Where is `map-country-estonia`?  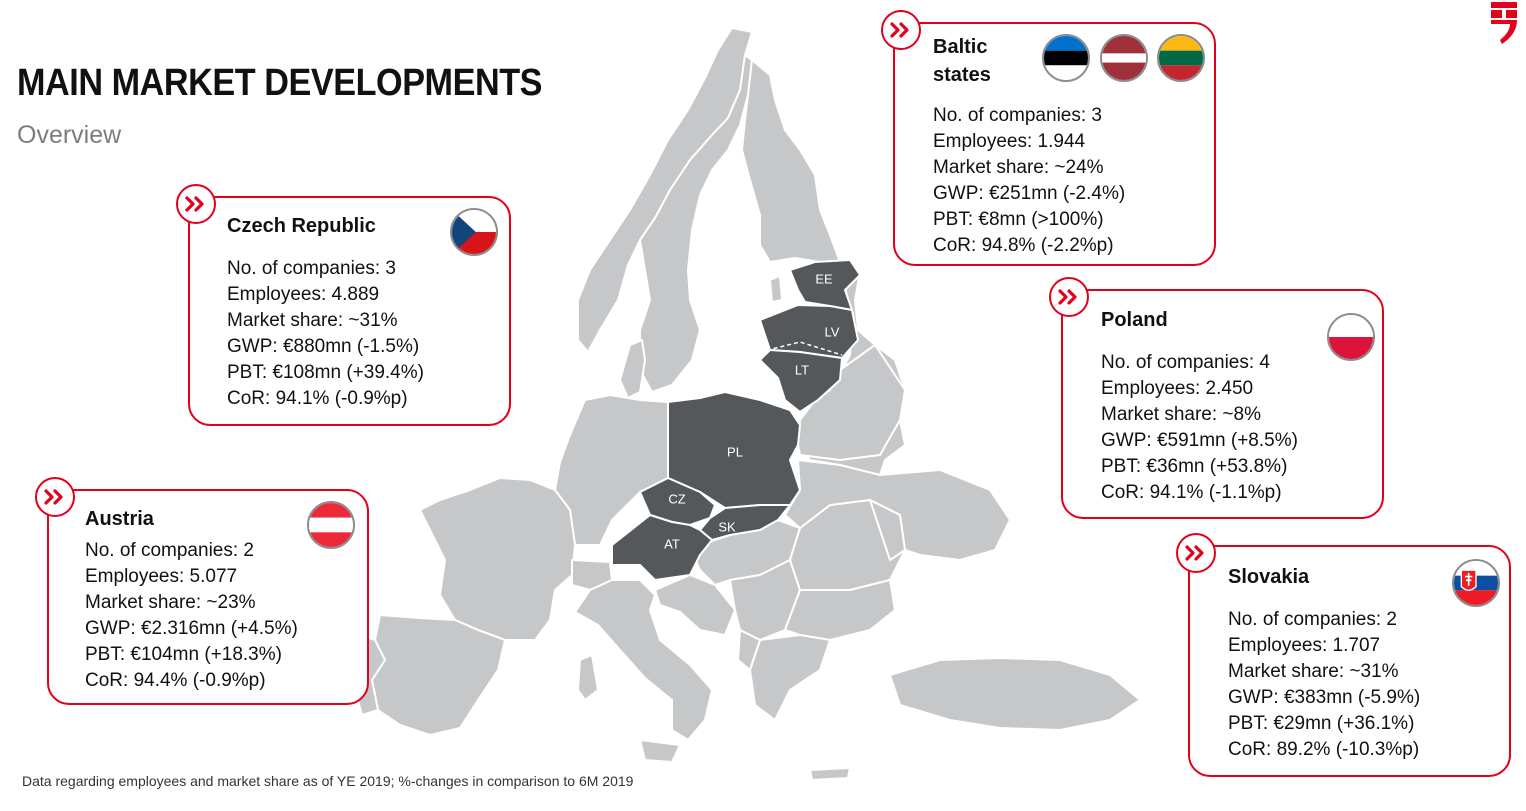
map-country-estonia is located at coordinates (825, 285).